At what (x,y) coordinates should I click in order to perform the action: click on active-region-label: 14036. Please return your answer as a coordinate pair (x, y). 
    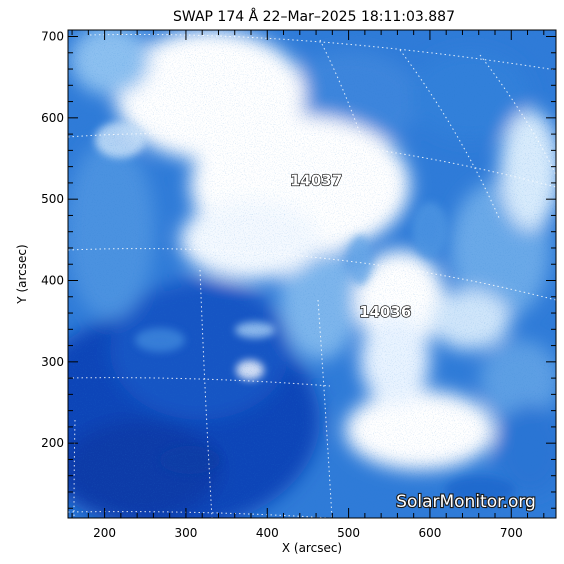
    Looking at the image, I should click on (385, 312).